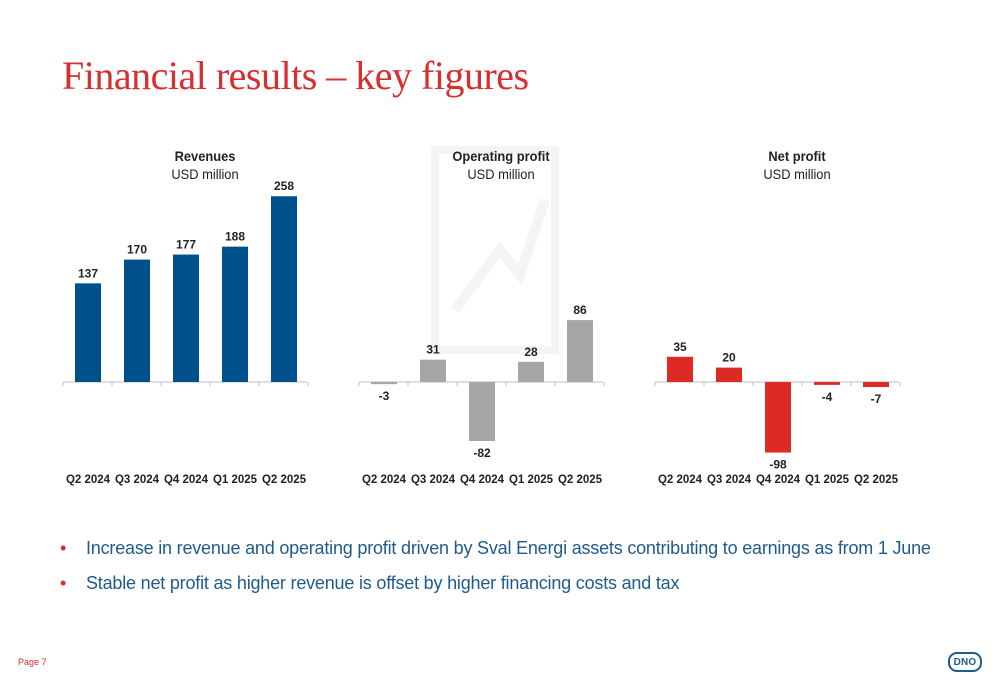 The image size is (1000, 685). I want to click on data-label: 188, so click(235, 237).